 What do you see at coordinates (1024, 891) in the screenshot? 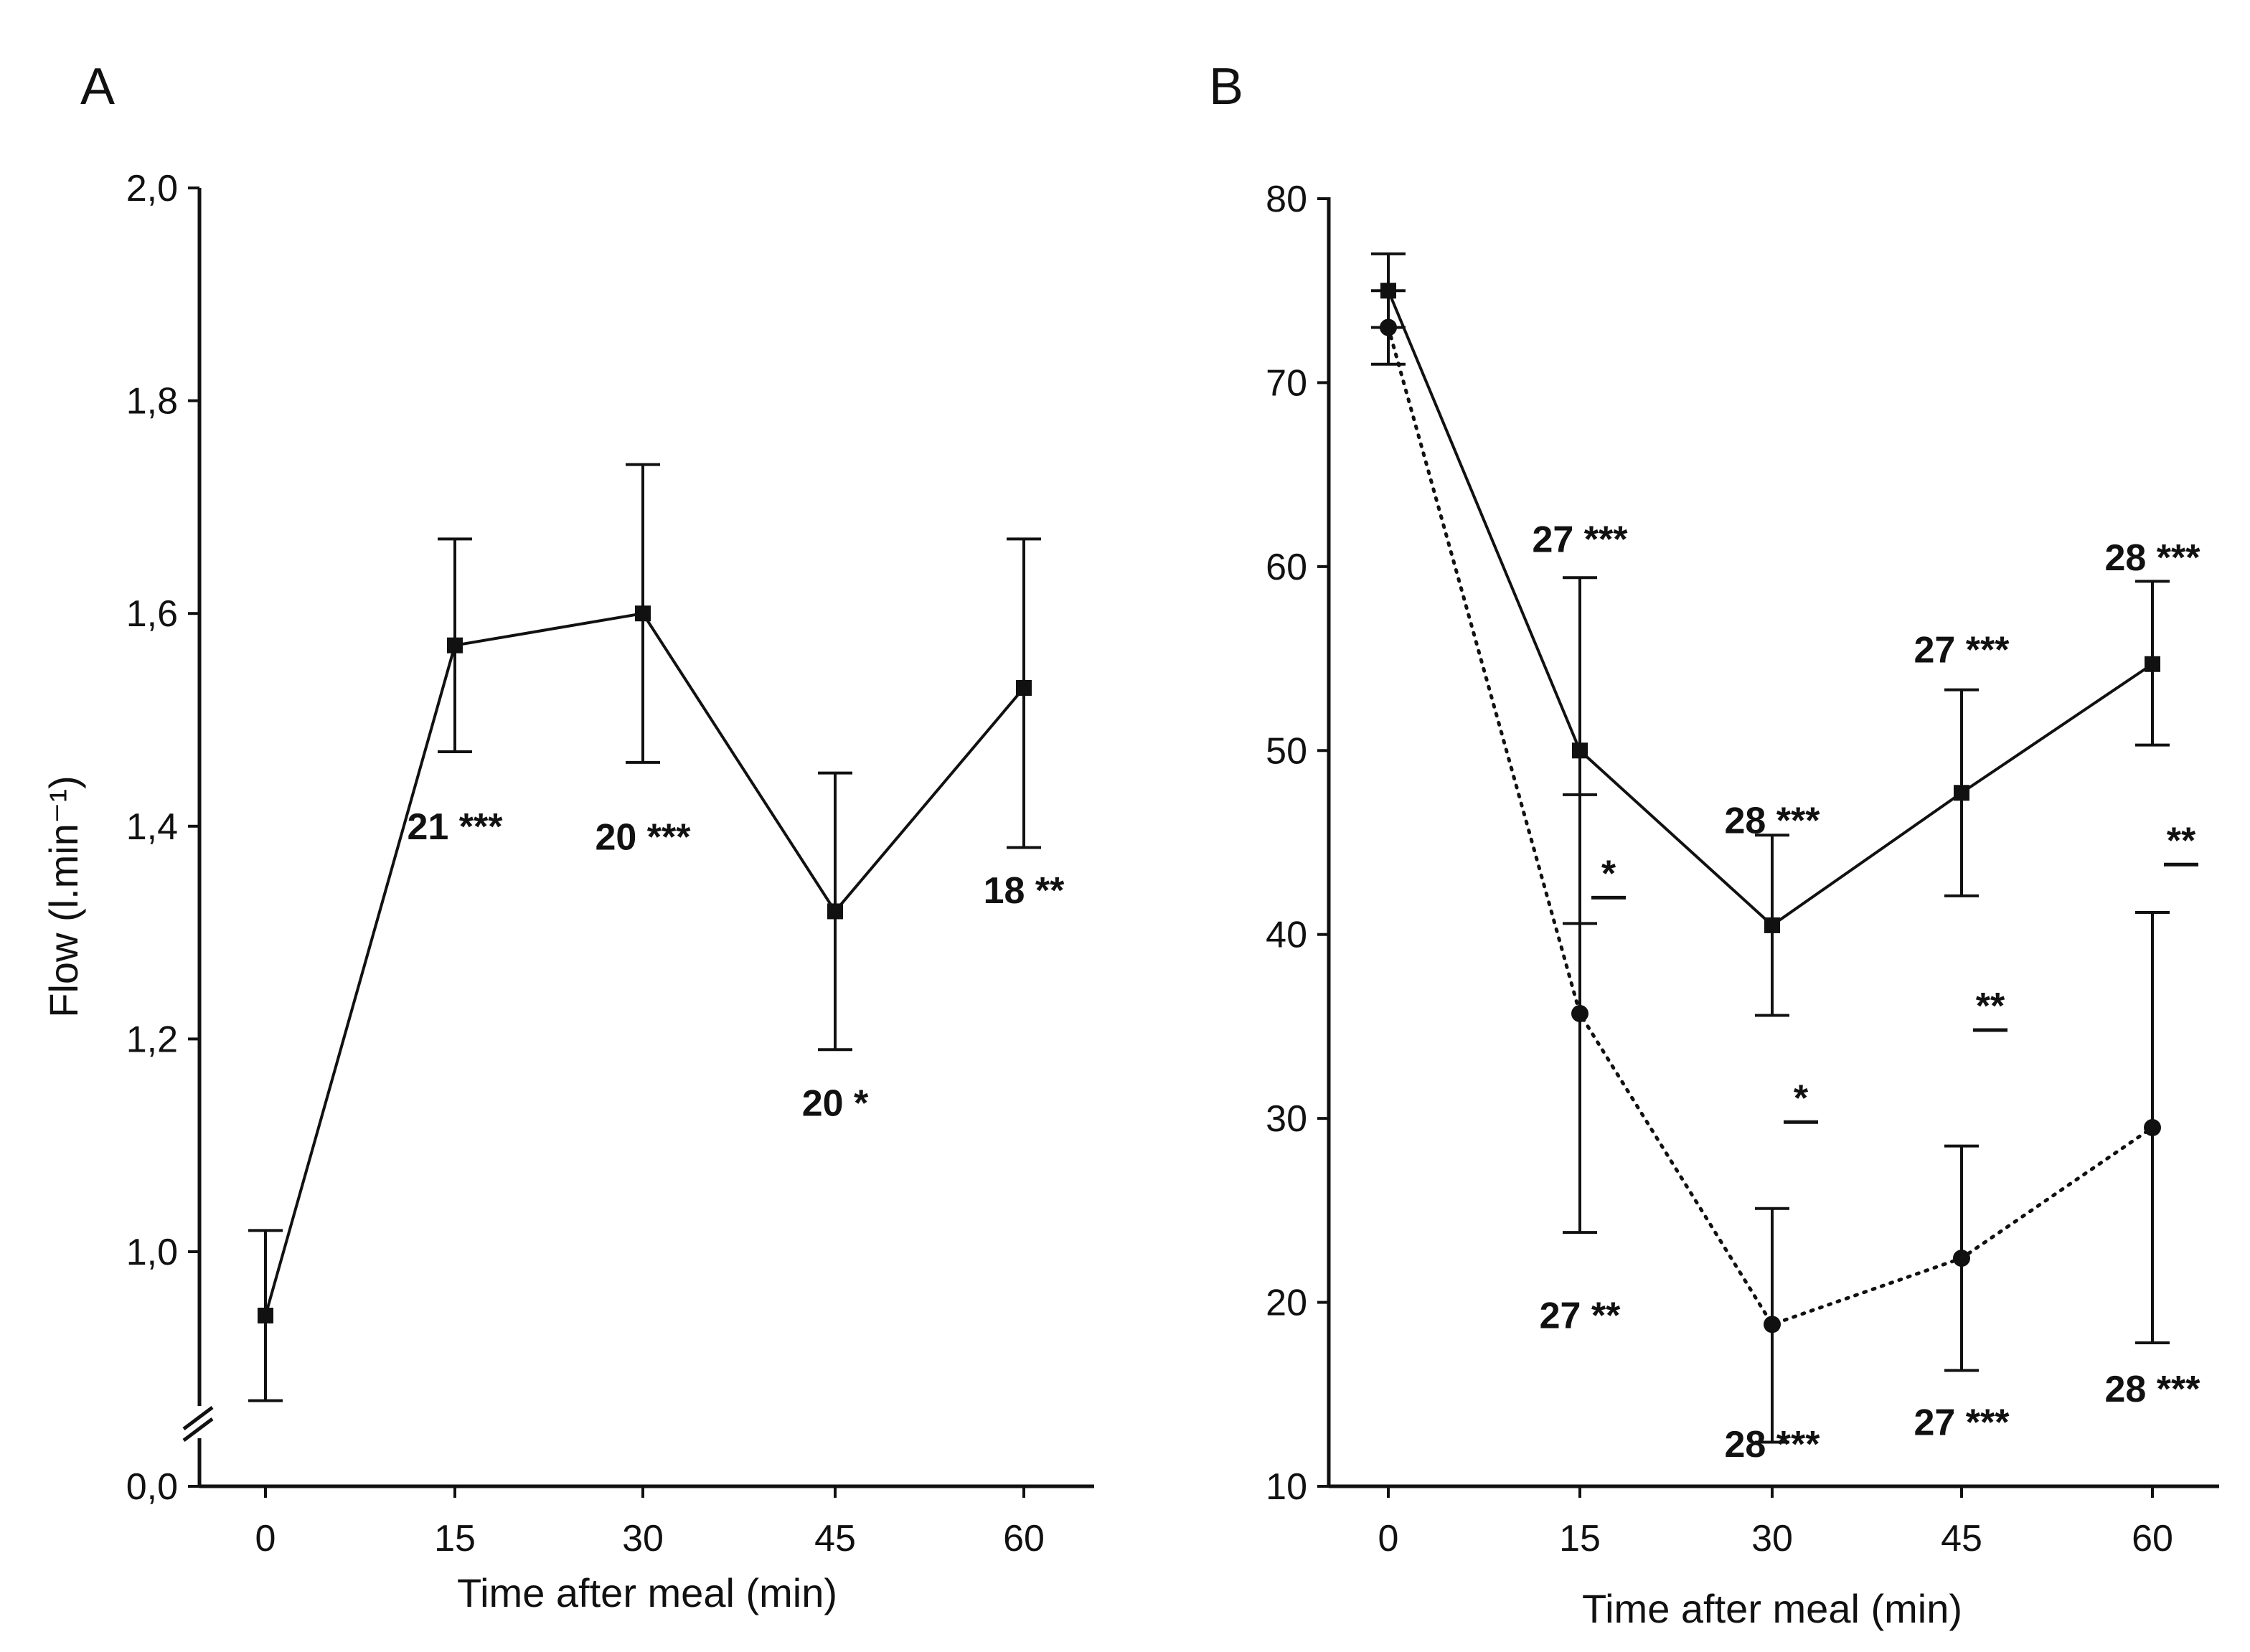
I see `annotation-label: 18 **` at bounding box center [1024, 891].